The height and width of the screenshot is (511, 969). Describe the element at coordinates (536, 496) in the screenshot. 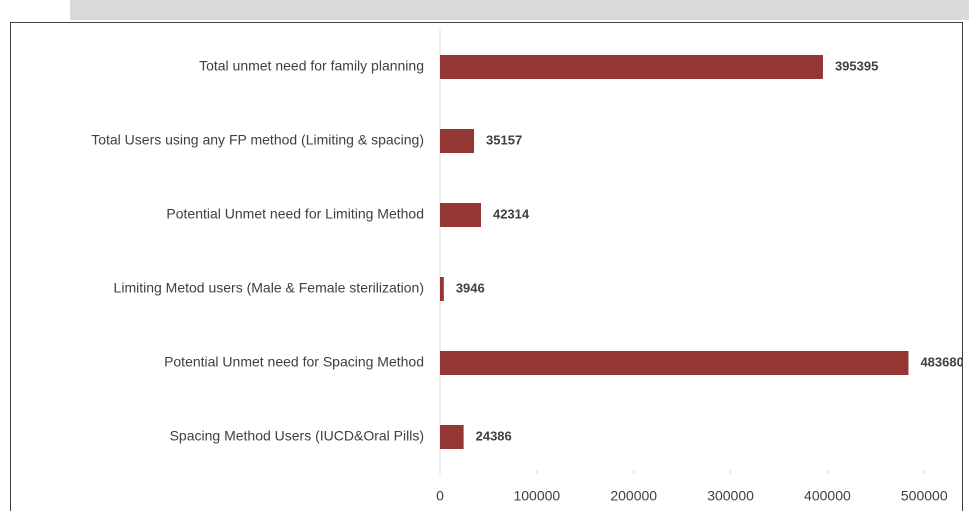

I see `x-tick-label: 100000` at that location.